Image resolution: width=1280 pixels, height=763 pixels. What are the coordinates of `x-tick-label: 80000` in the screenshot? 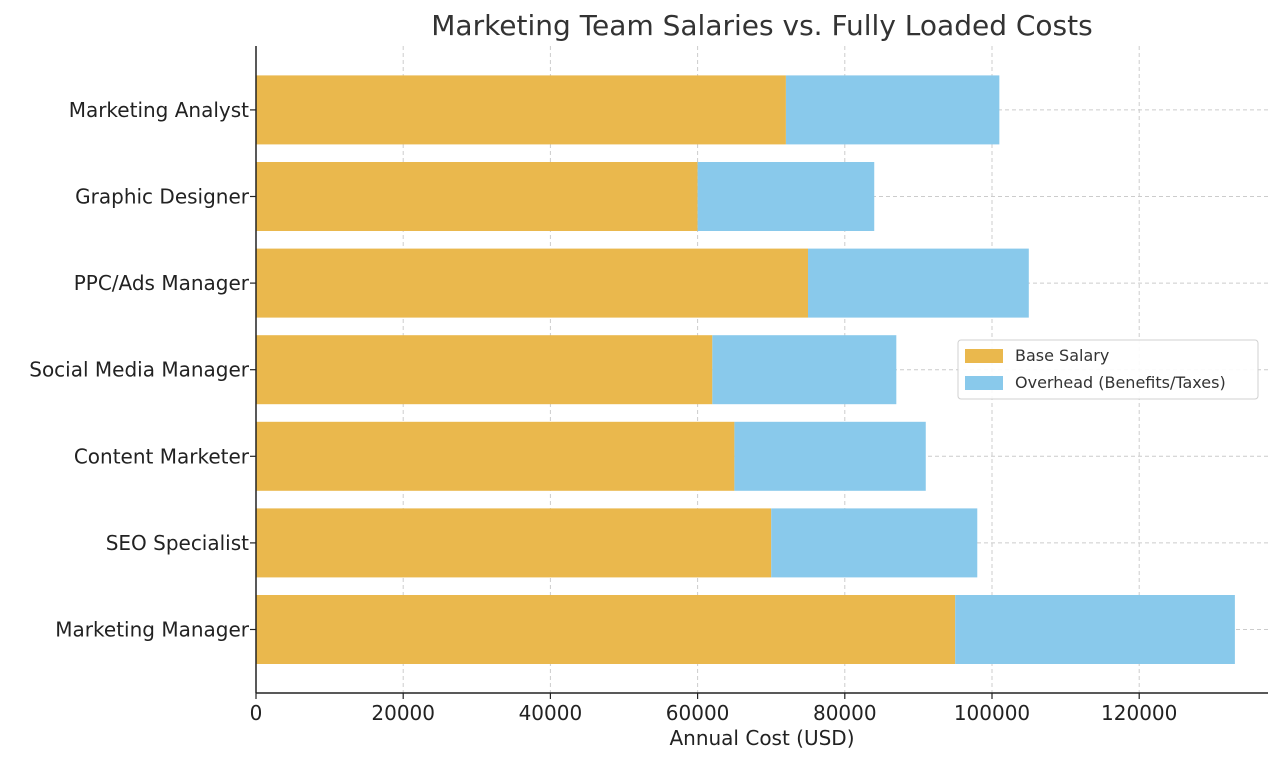 It's located at (845, 713).